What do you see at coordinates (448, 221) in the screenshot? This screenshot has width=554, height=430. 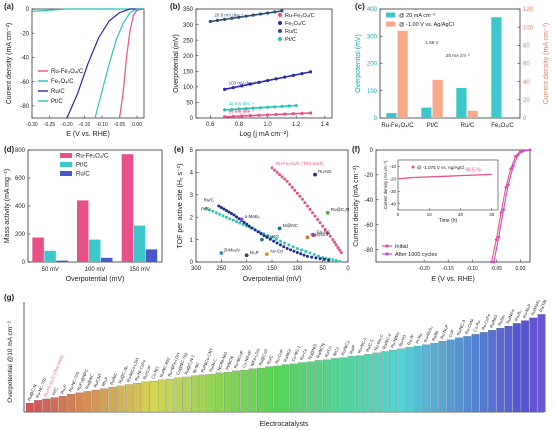 I see `x-axis-label: Time (h)` at bounding box center [448, 221].